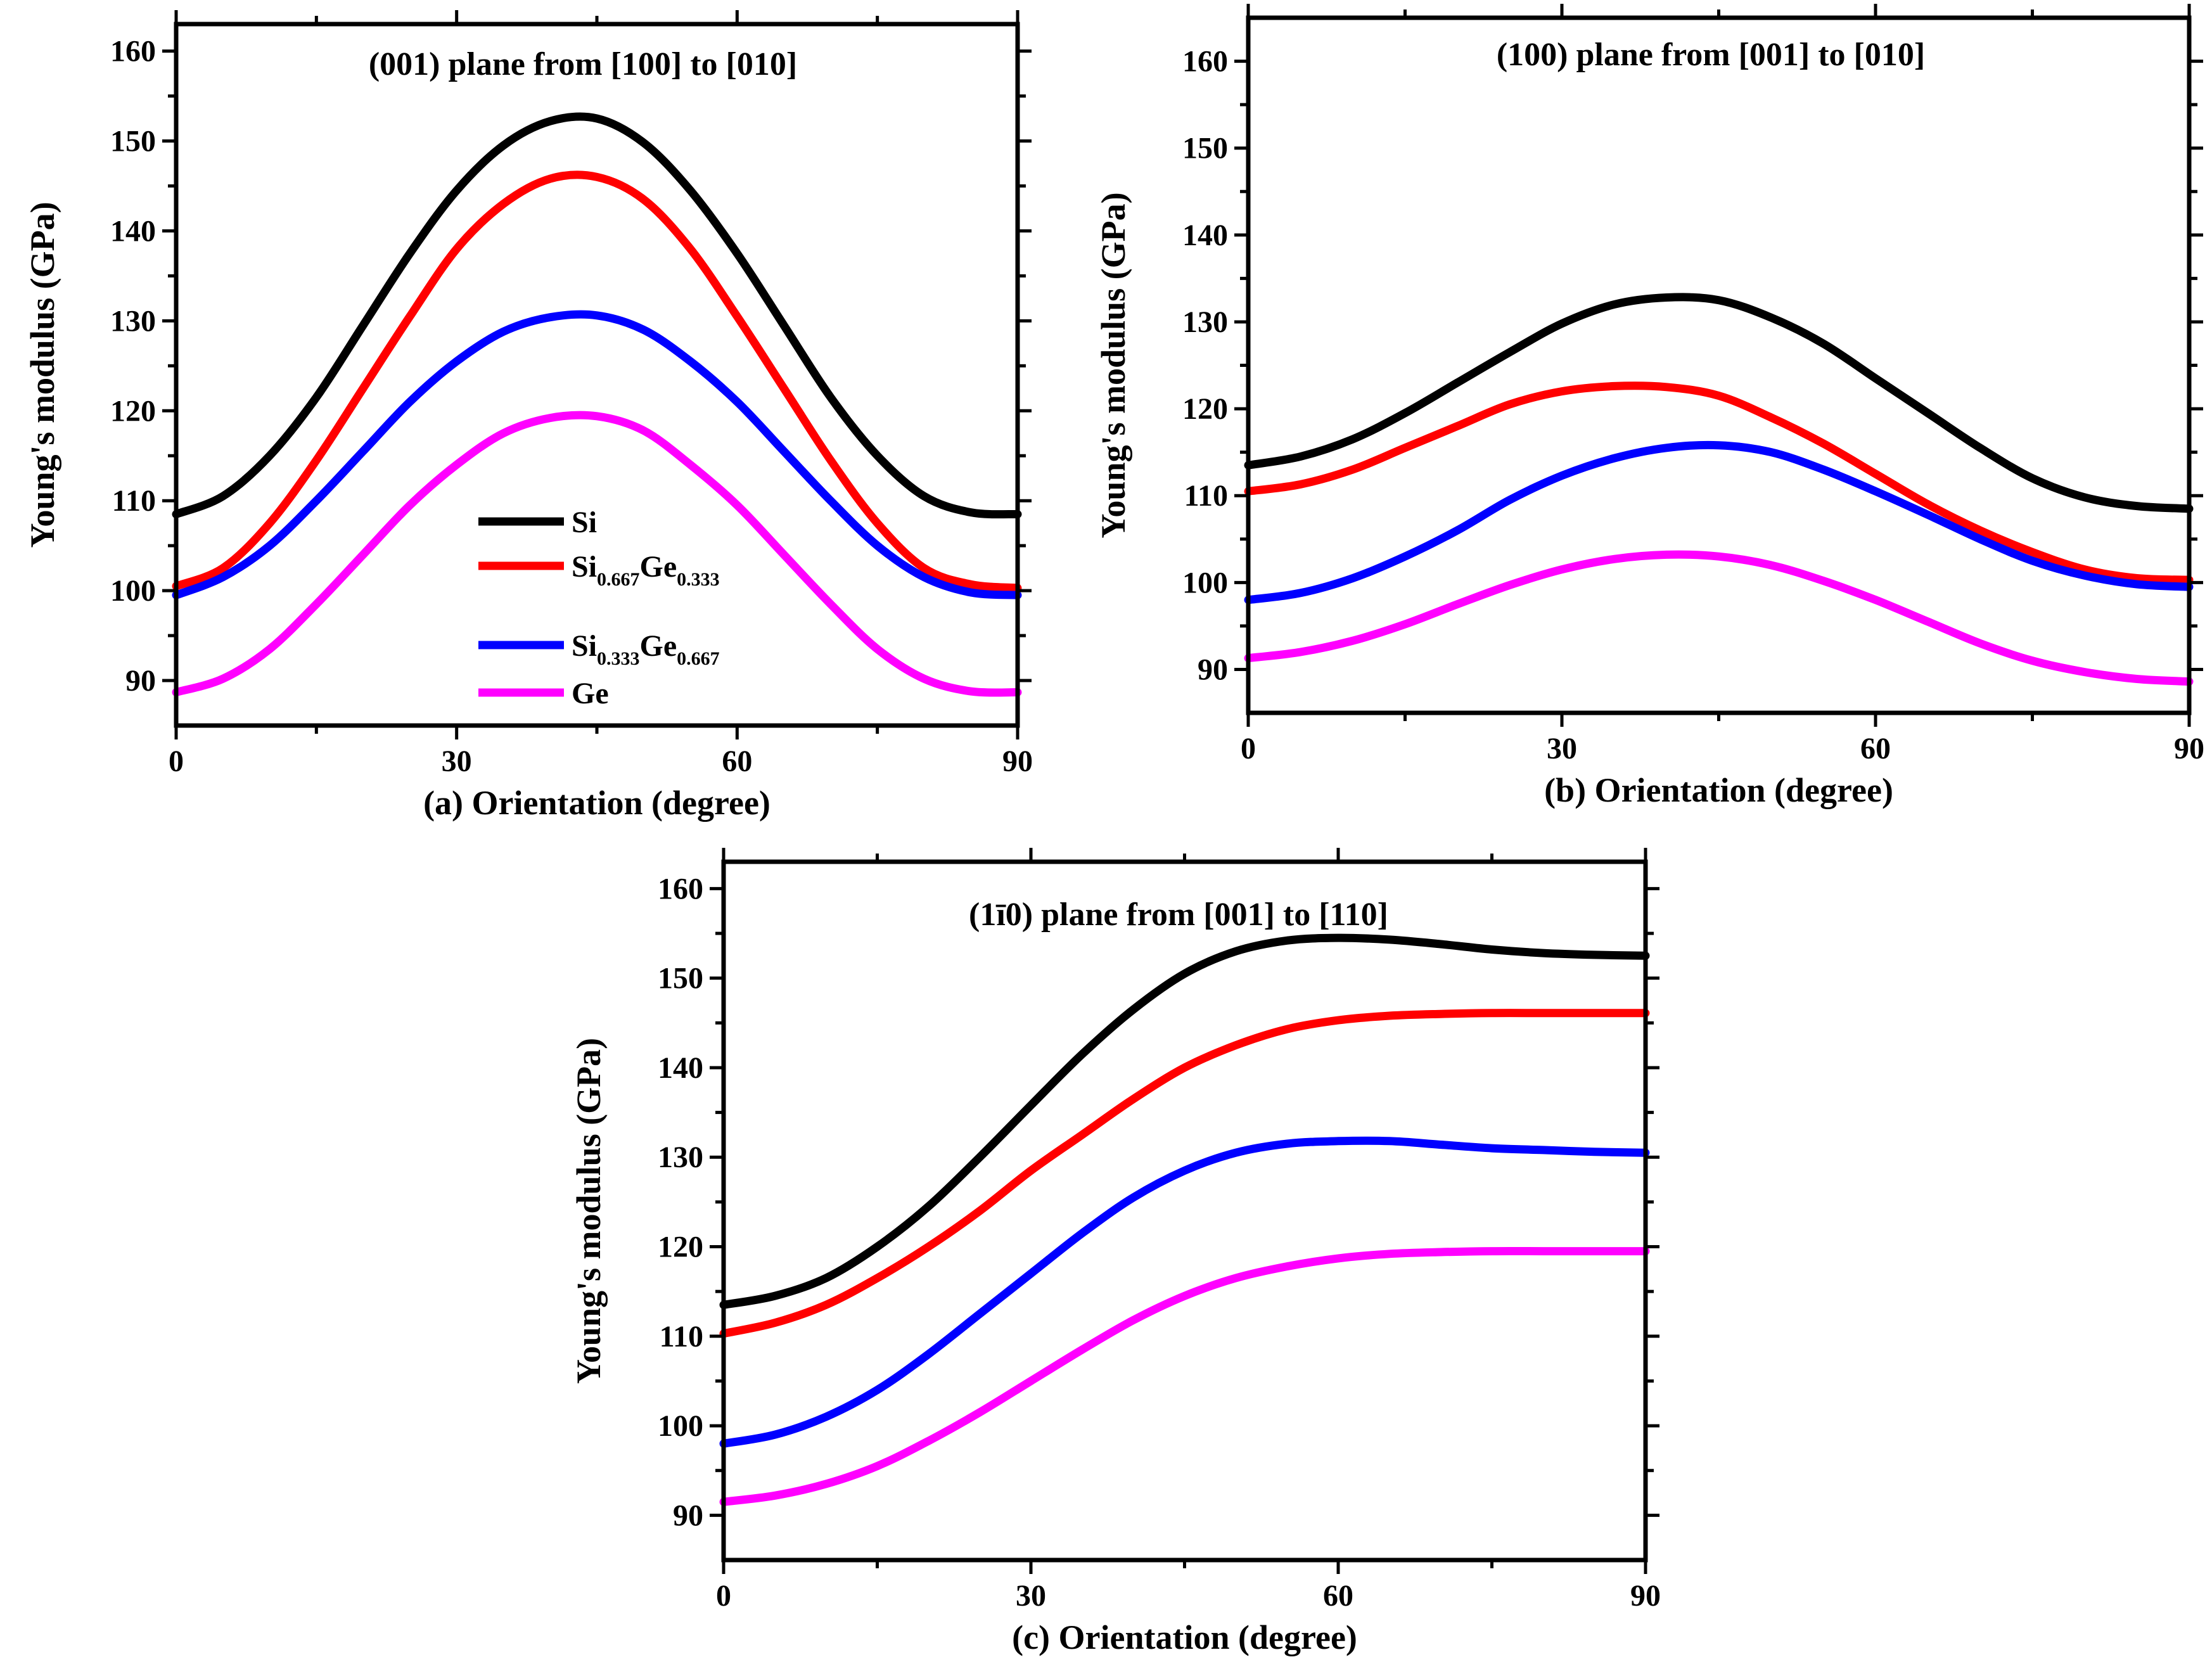 This screenshot has height=1676, width=2212. I want to click on x-tick-label-b: 0, so click(1248, 748).